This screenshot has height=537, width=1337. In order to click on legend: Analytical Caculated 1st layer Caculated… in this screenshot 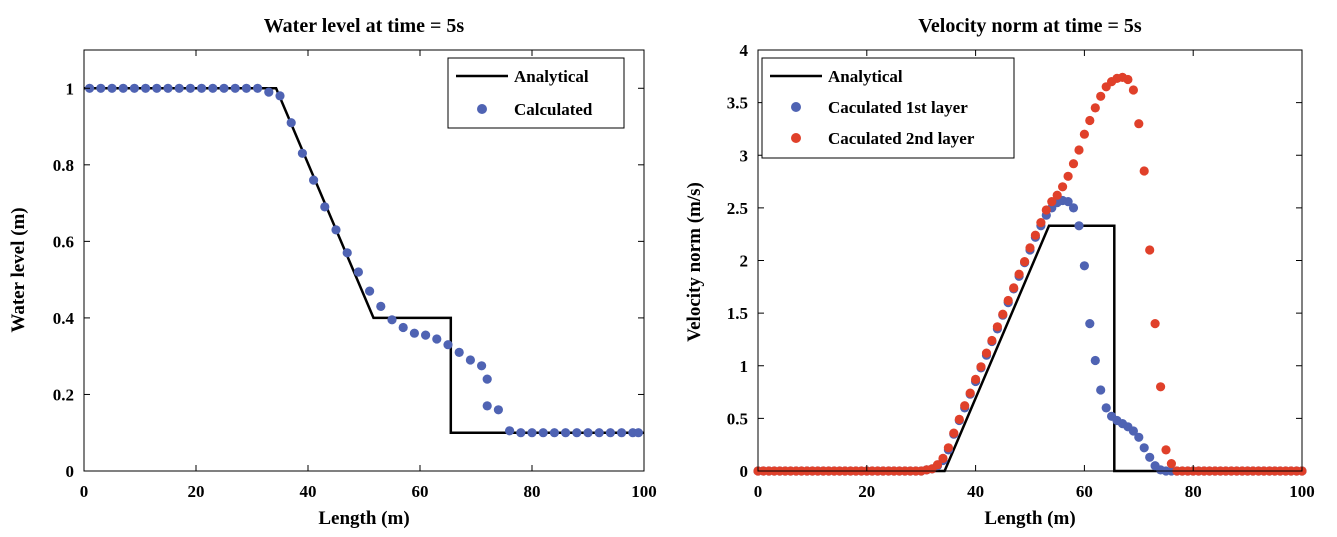, I will do `click(888, 108)`.